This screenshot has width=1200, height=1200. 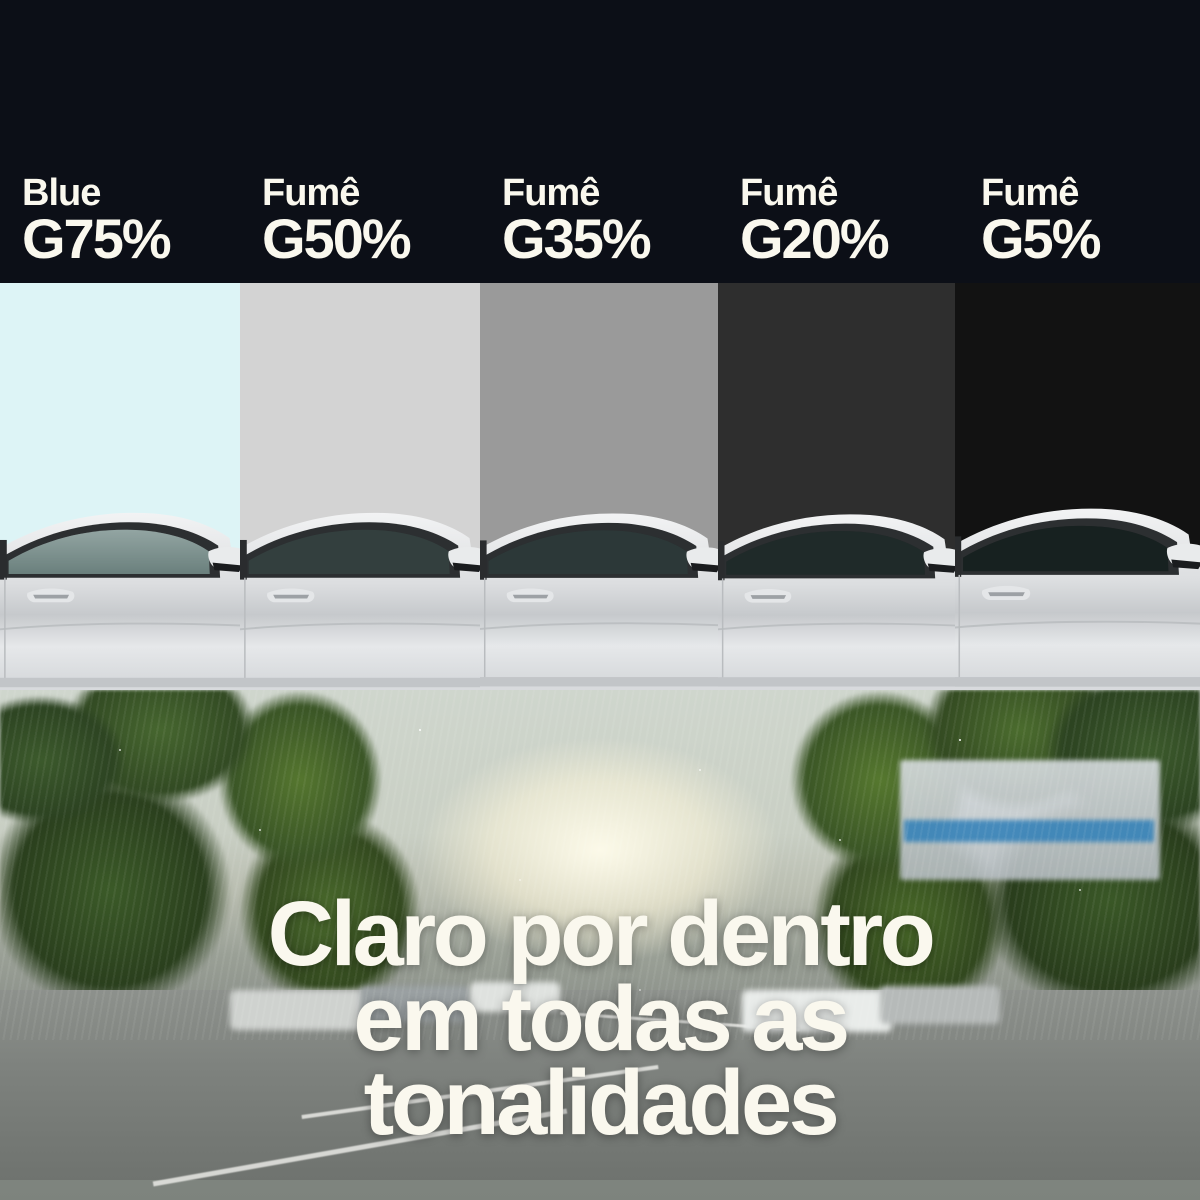 What do you see at coordinates (61, 192) in the screenshot?
I see `tint-brand-1: Blue` at bounding box center [61, 192].